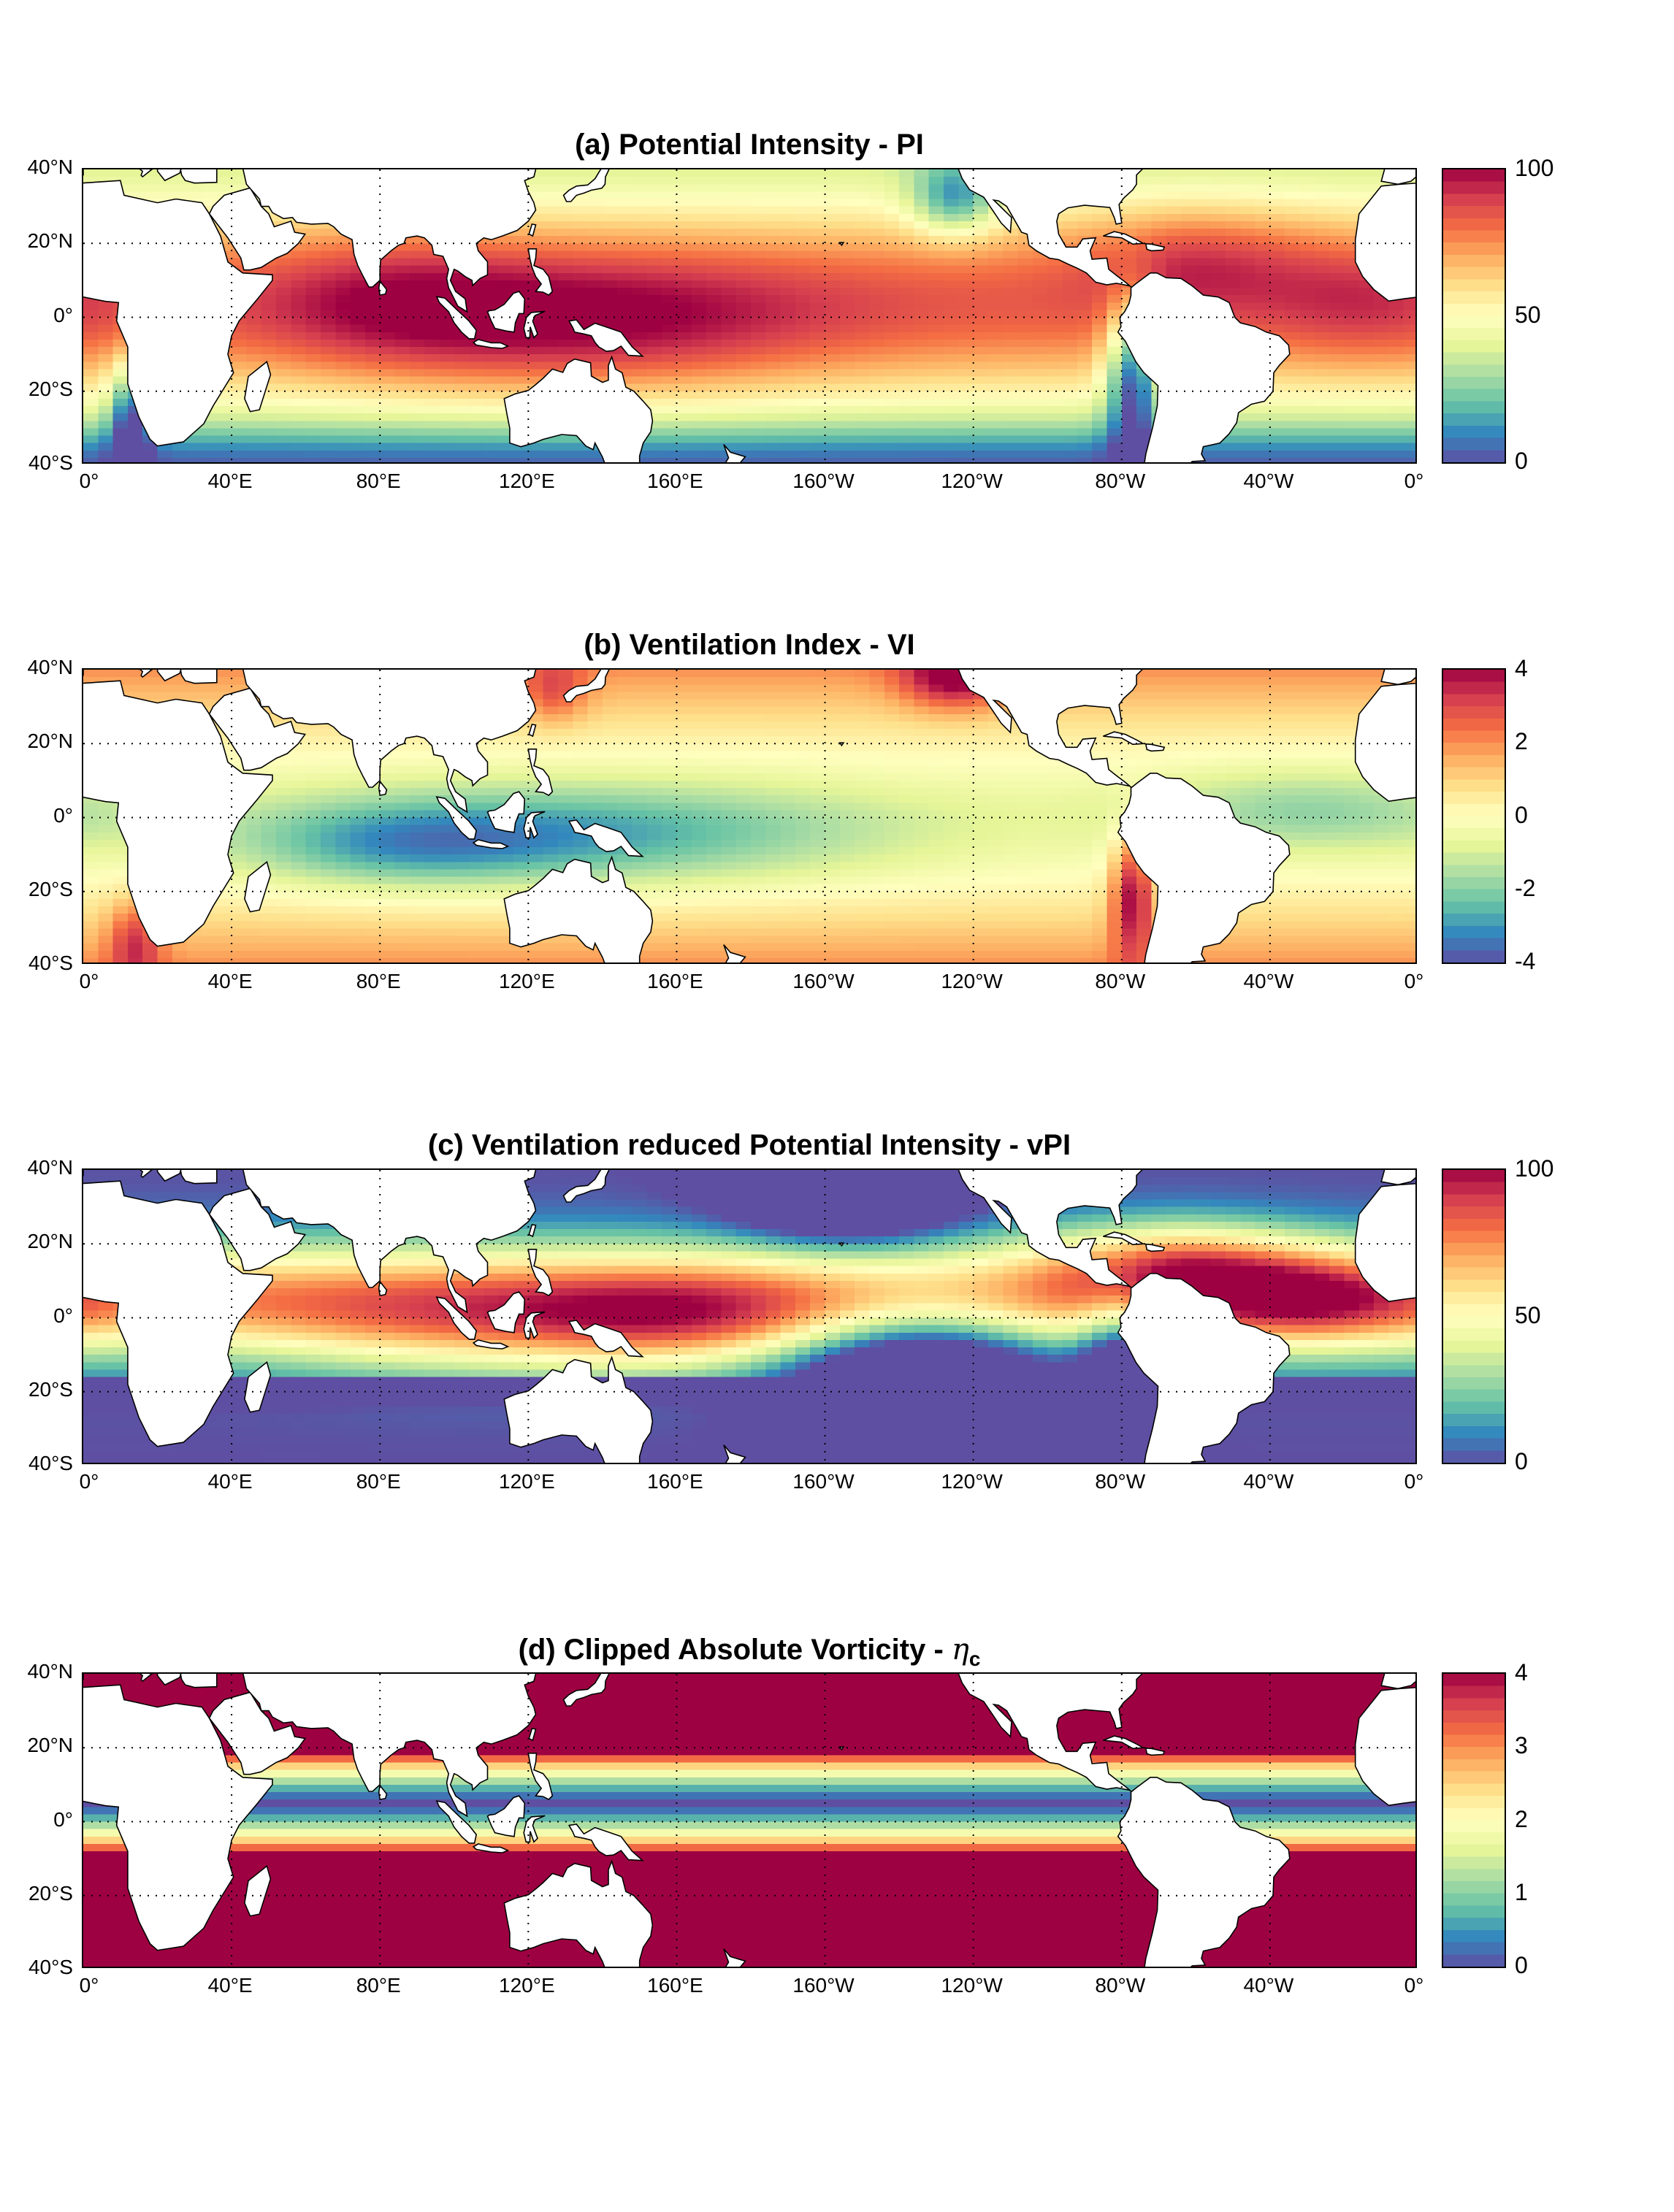 This screenshot has height=2212, width=1674. What do you see at coordinates (842, 1748) in the screenshot?
I see `landmass-hawaii` at bounding box center [842, 1748].